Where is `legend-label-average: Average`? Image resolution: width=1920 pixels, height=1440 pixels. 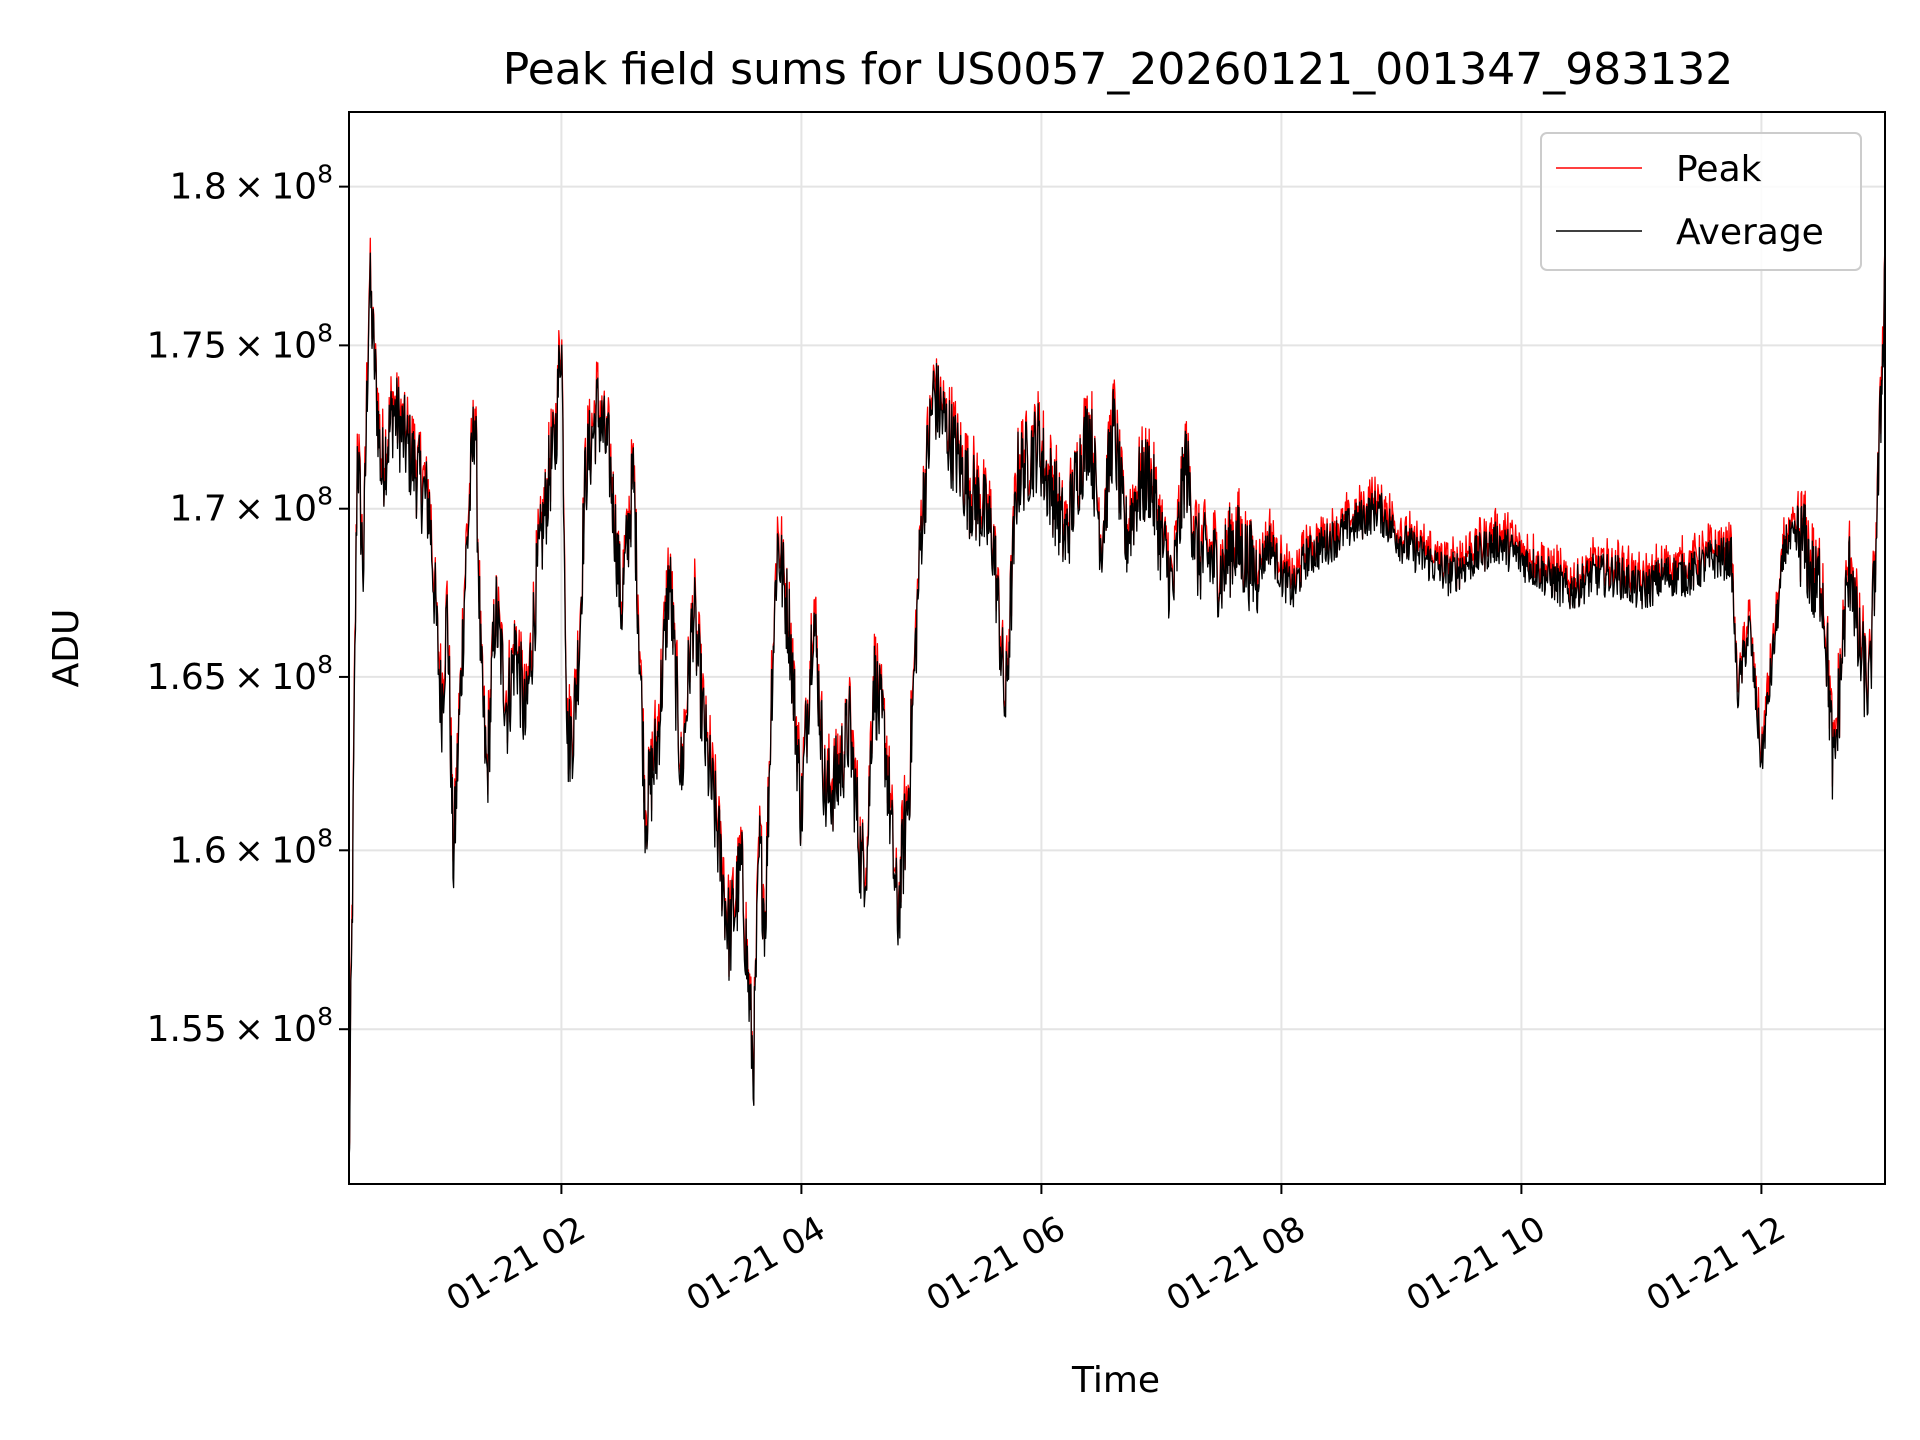
legend-label-average: Average is located at coordinates (1750, 232).